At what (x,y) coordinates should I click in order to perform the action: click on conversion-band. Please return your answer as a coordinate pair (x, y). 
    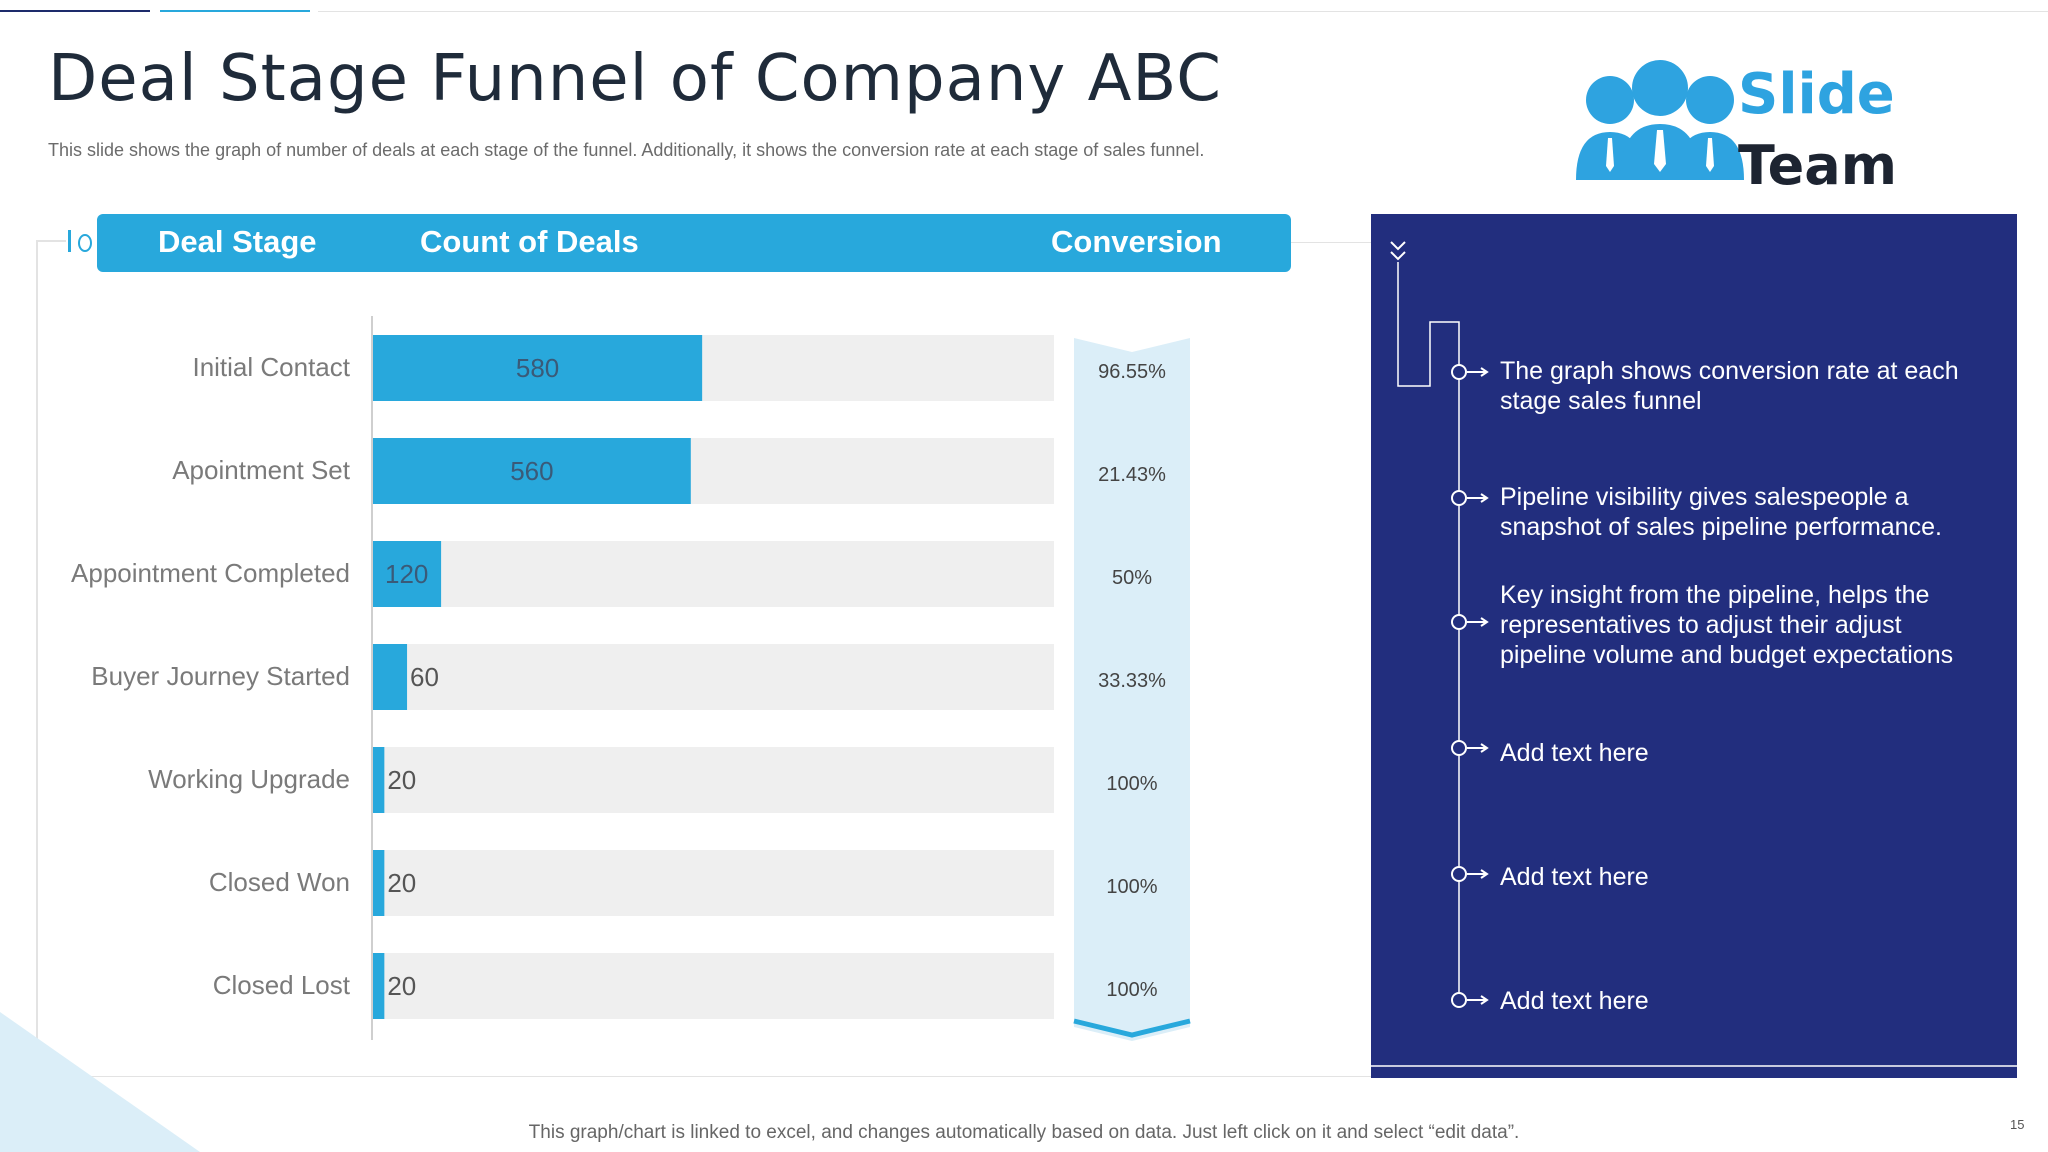
    Looking at the image, I should click on (1132, 689).